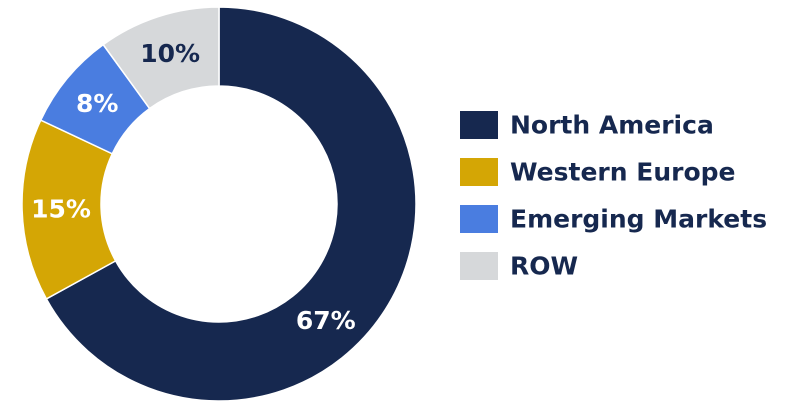 The height and width of the screenshot is (401, 808). I want to click on legend-label: North America, so click(612, 125).